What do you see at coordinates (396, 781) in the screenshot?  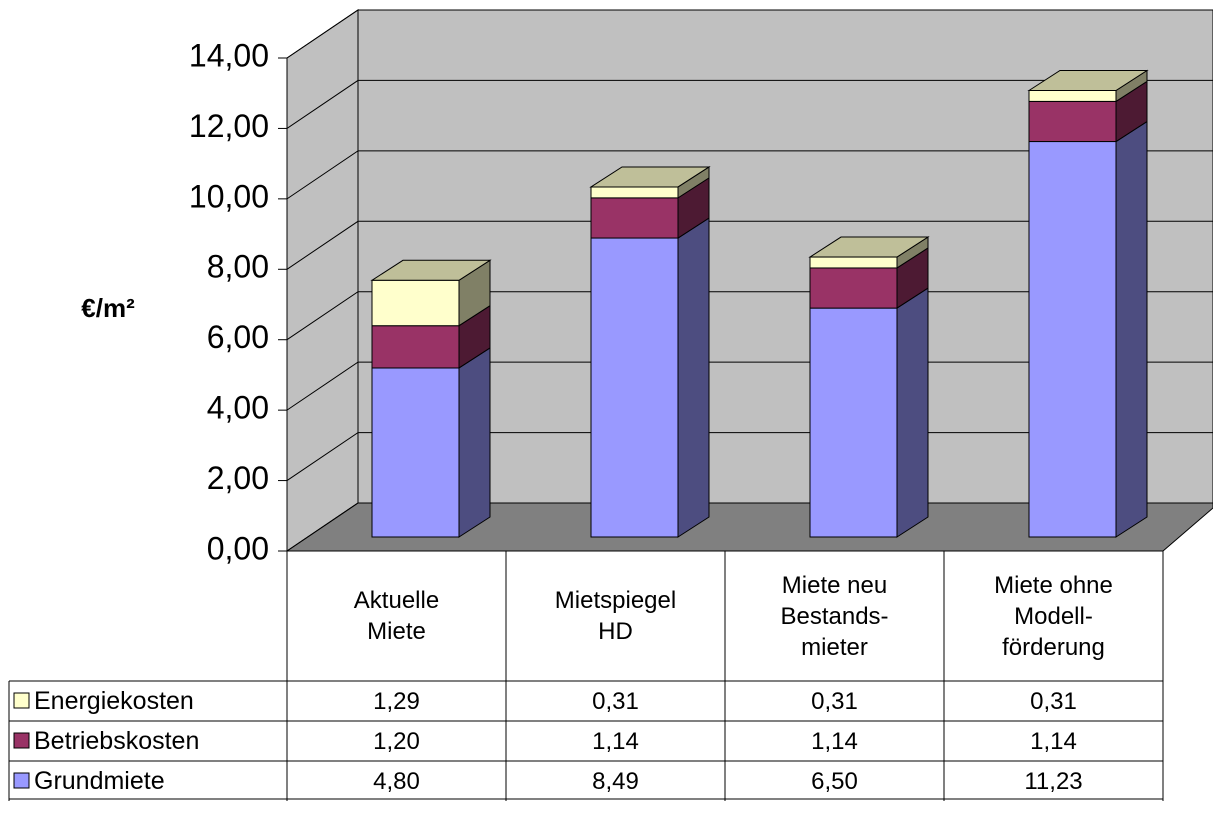 I see `table-value: 4,80` at bounding box center [396, 781].